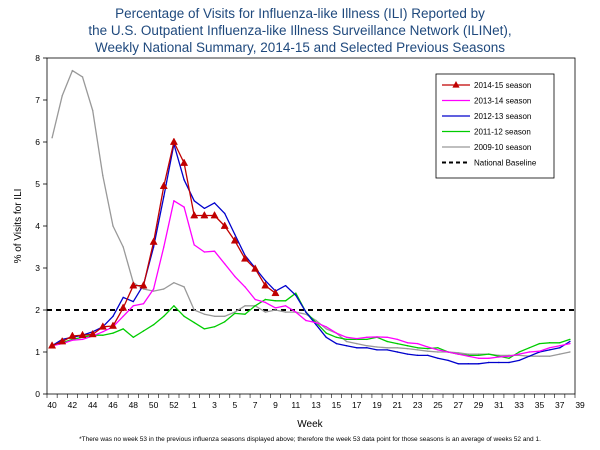 This screenshot has height=450, width=600. I want to click on x-tick-label: 1, so click(194, 405).